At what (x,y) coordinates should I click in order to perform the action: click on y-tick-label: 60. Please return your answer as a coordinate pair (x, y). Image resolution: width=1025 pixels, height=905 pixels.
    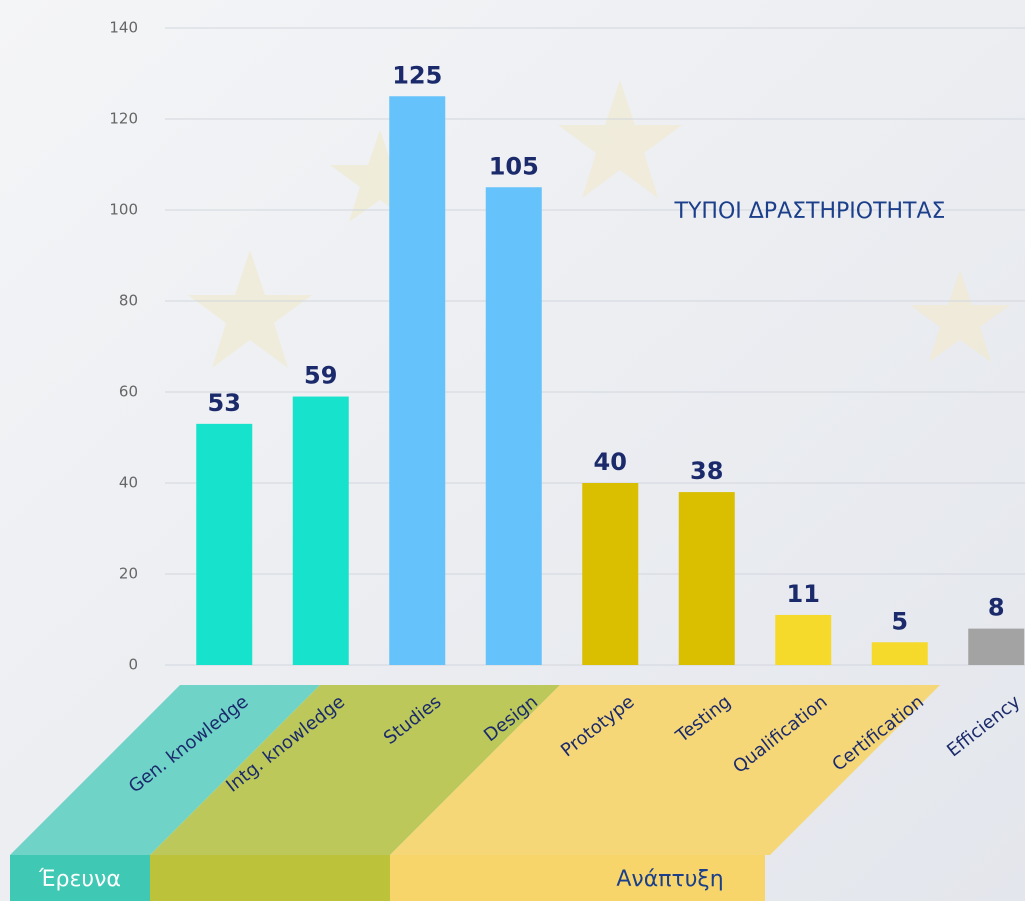
    Looking at the image, I should click on (128, 392).